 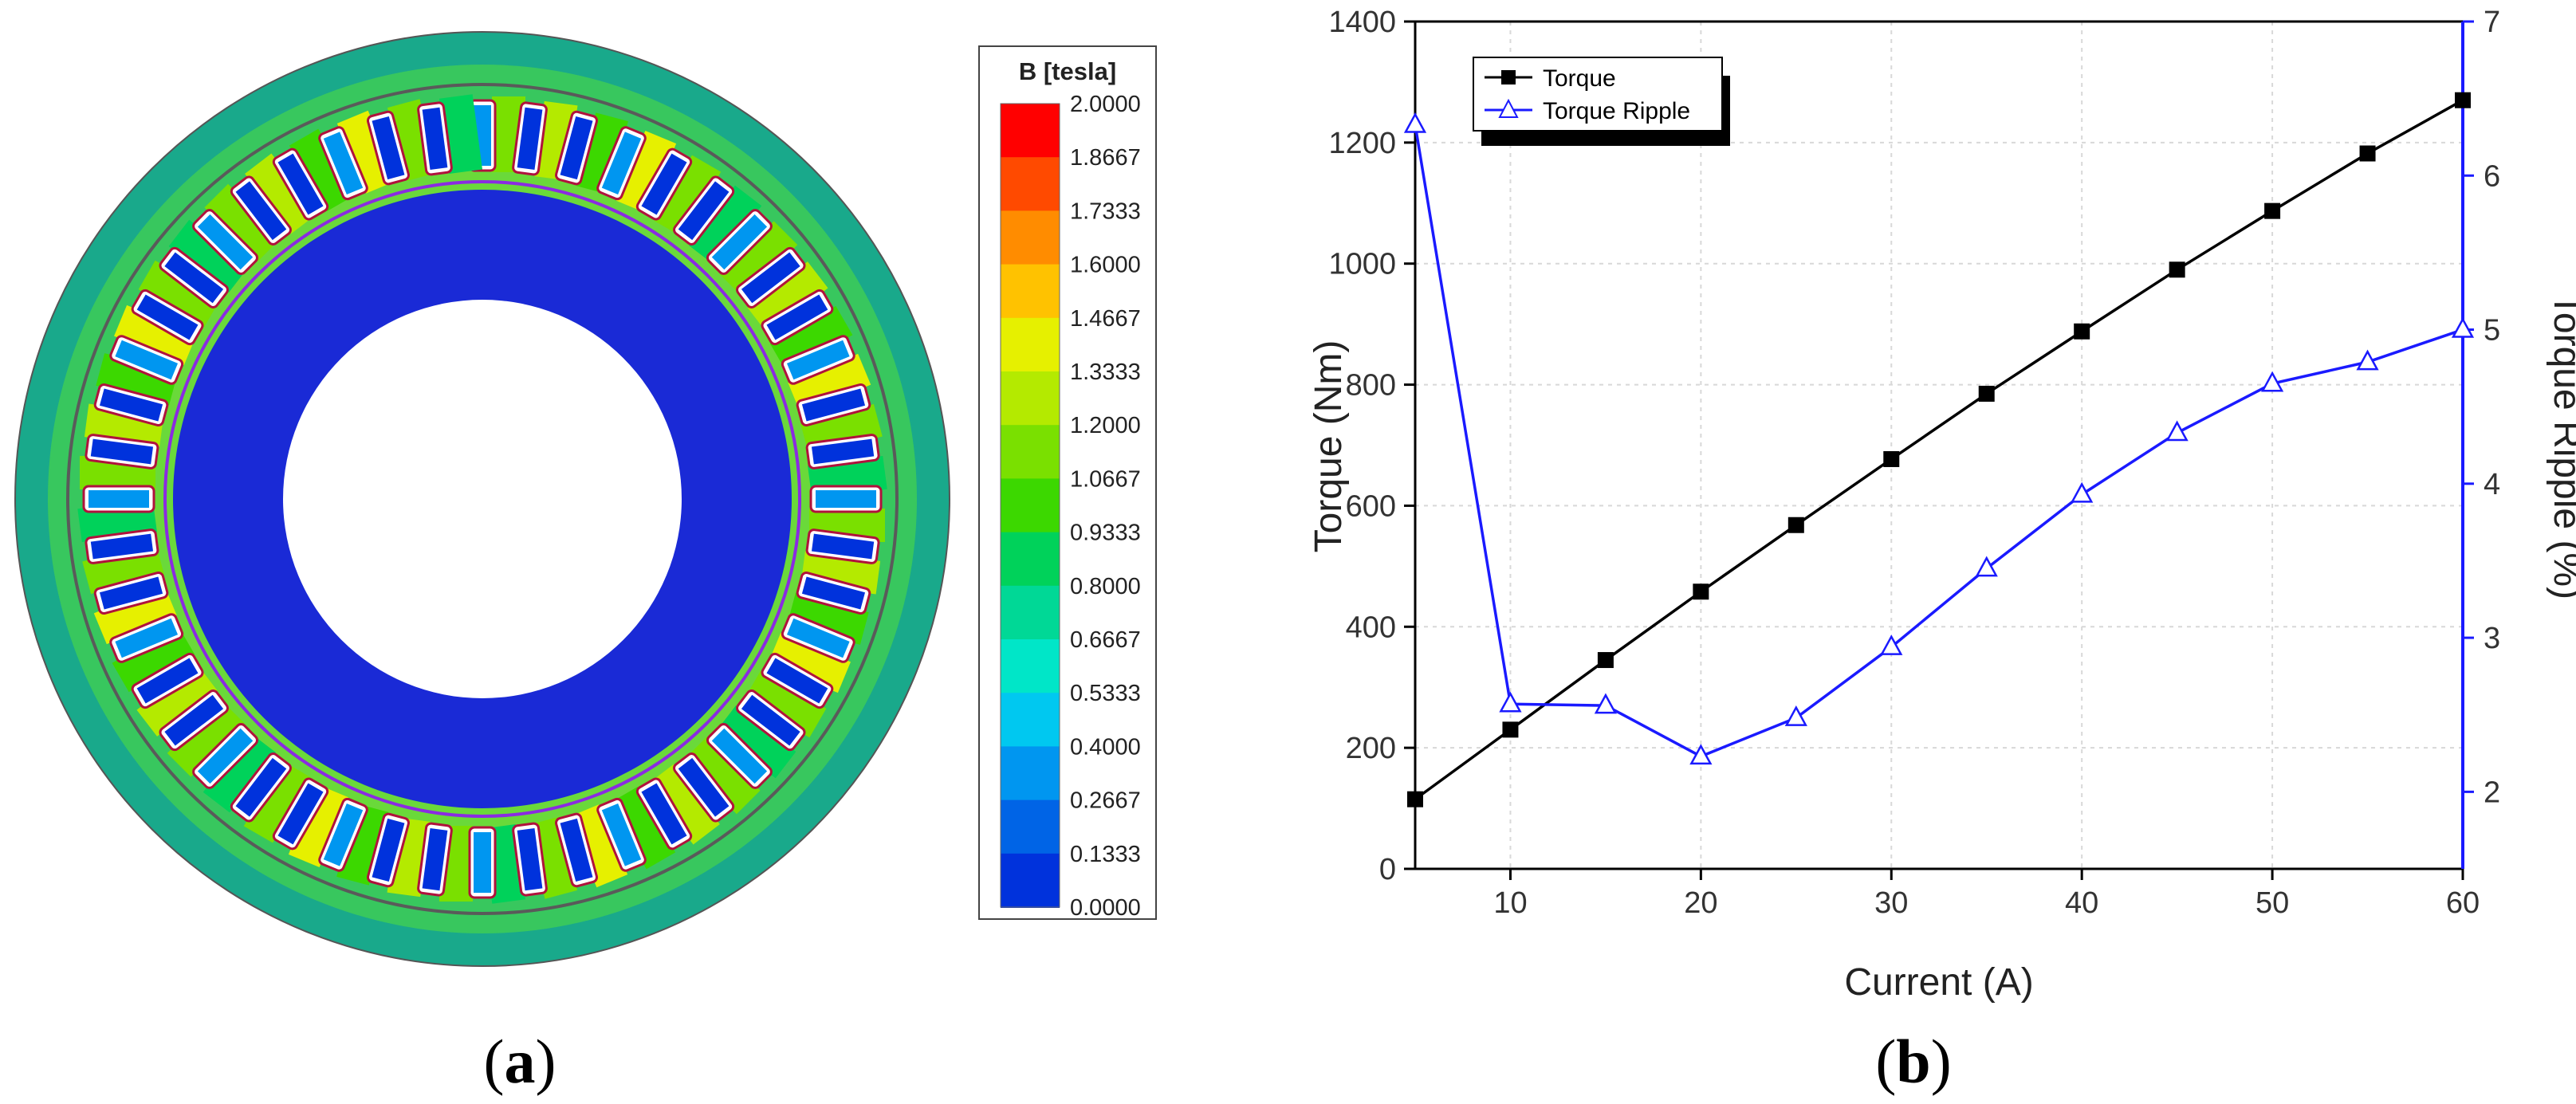 What do you see at coordinates (1372, 446) in the screenshot?
I see `y-axis-ticks: 0 200 400 600 800 1000 1200 1400` at bounding box center [1372, 446].